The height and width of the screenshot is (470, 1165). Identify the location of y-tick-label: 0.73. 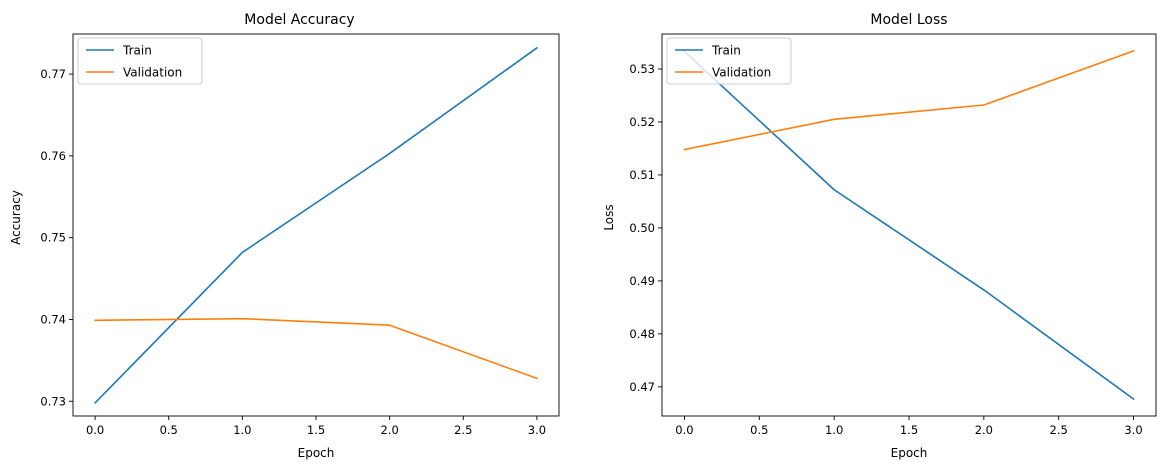
(53, 401).